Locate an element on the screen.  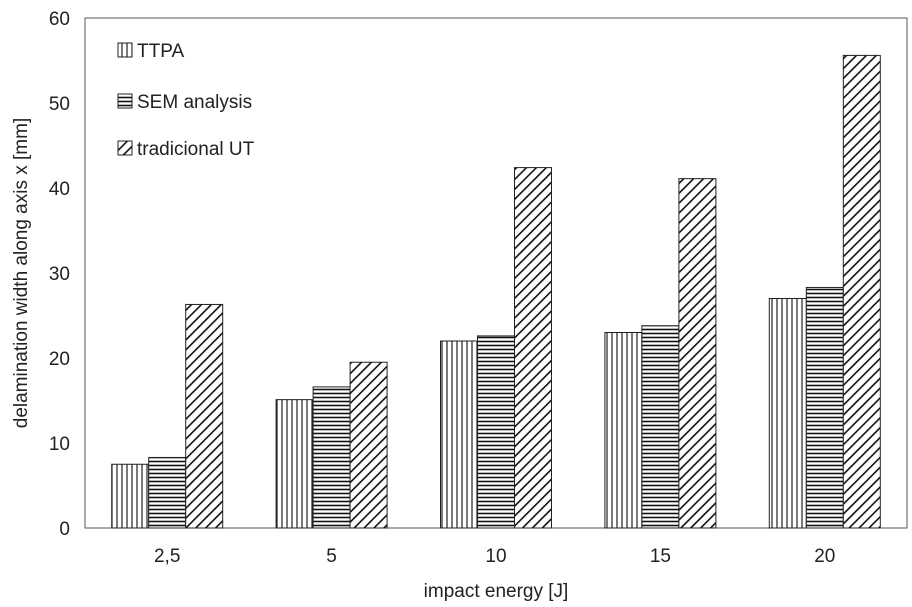
x-tick-label: 10 is located at coordinates (495, 556).